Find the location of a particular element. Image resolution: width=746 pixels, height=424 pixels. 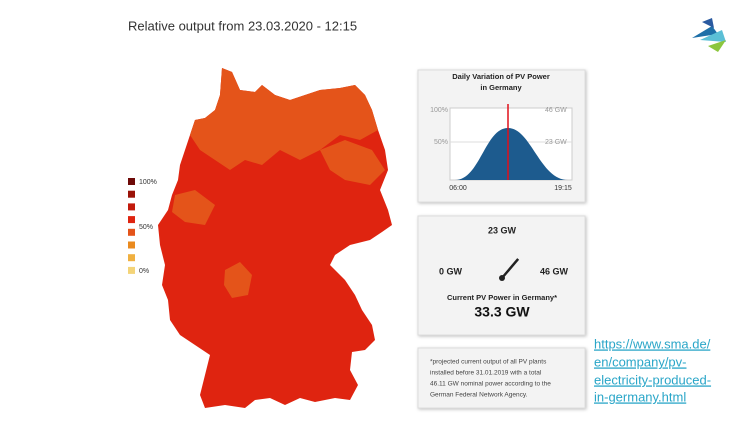

link-line: in-germany.html is located at coordinates (640, 396).